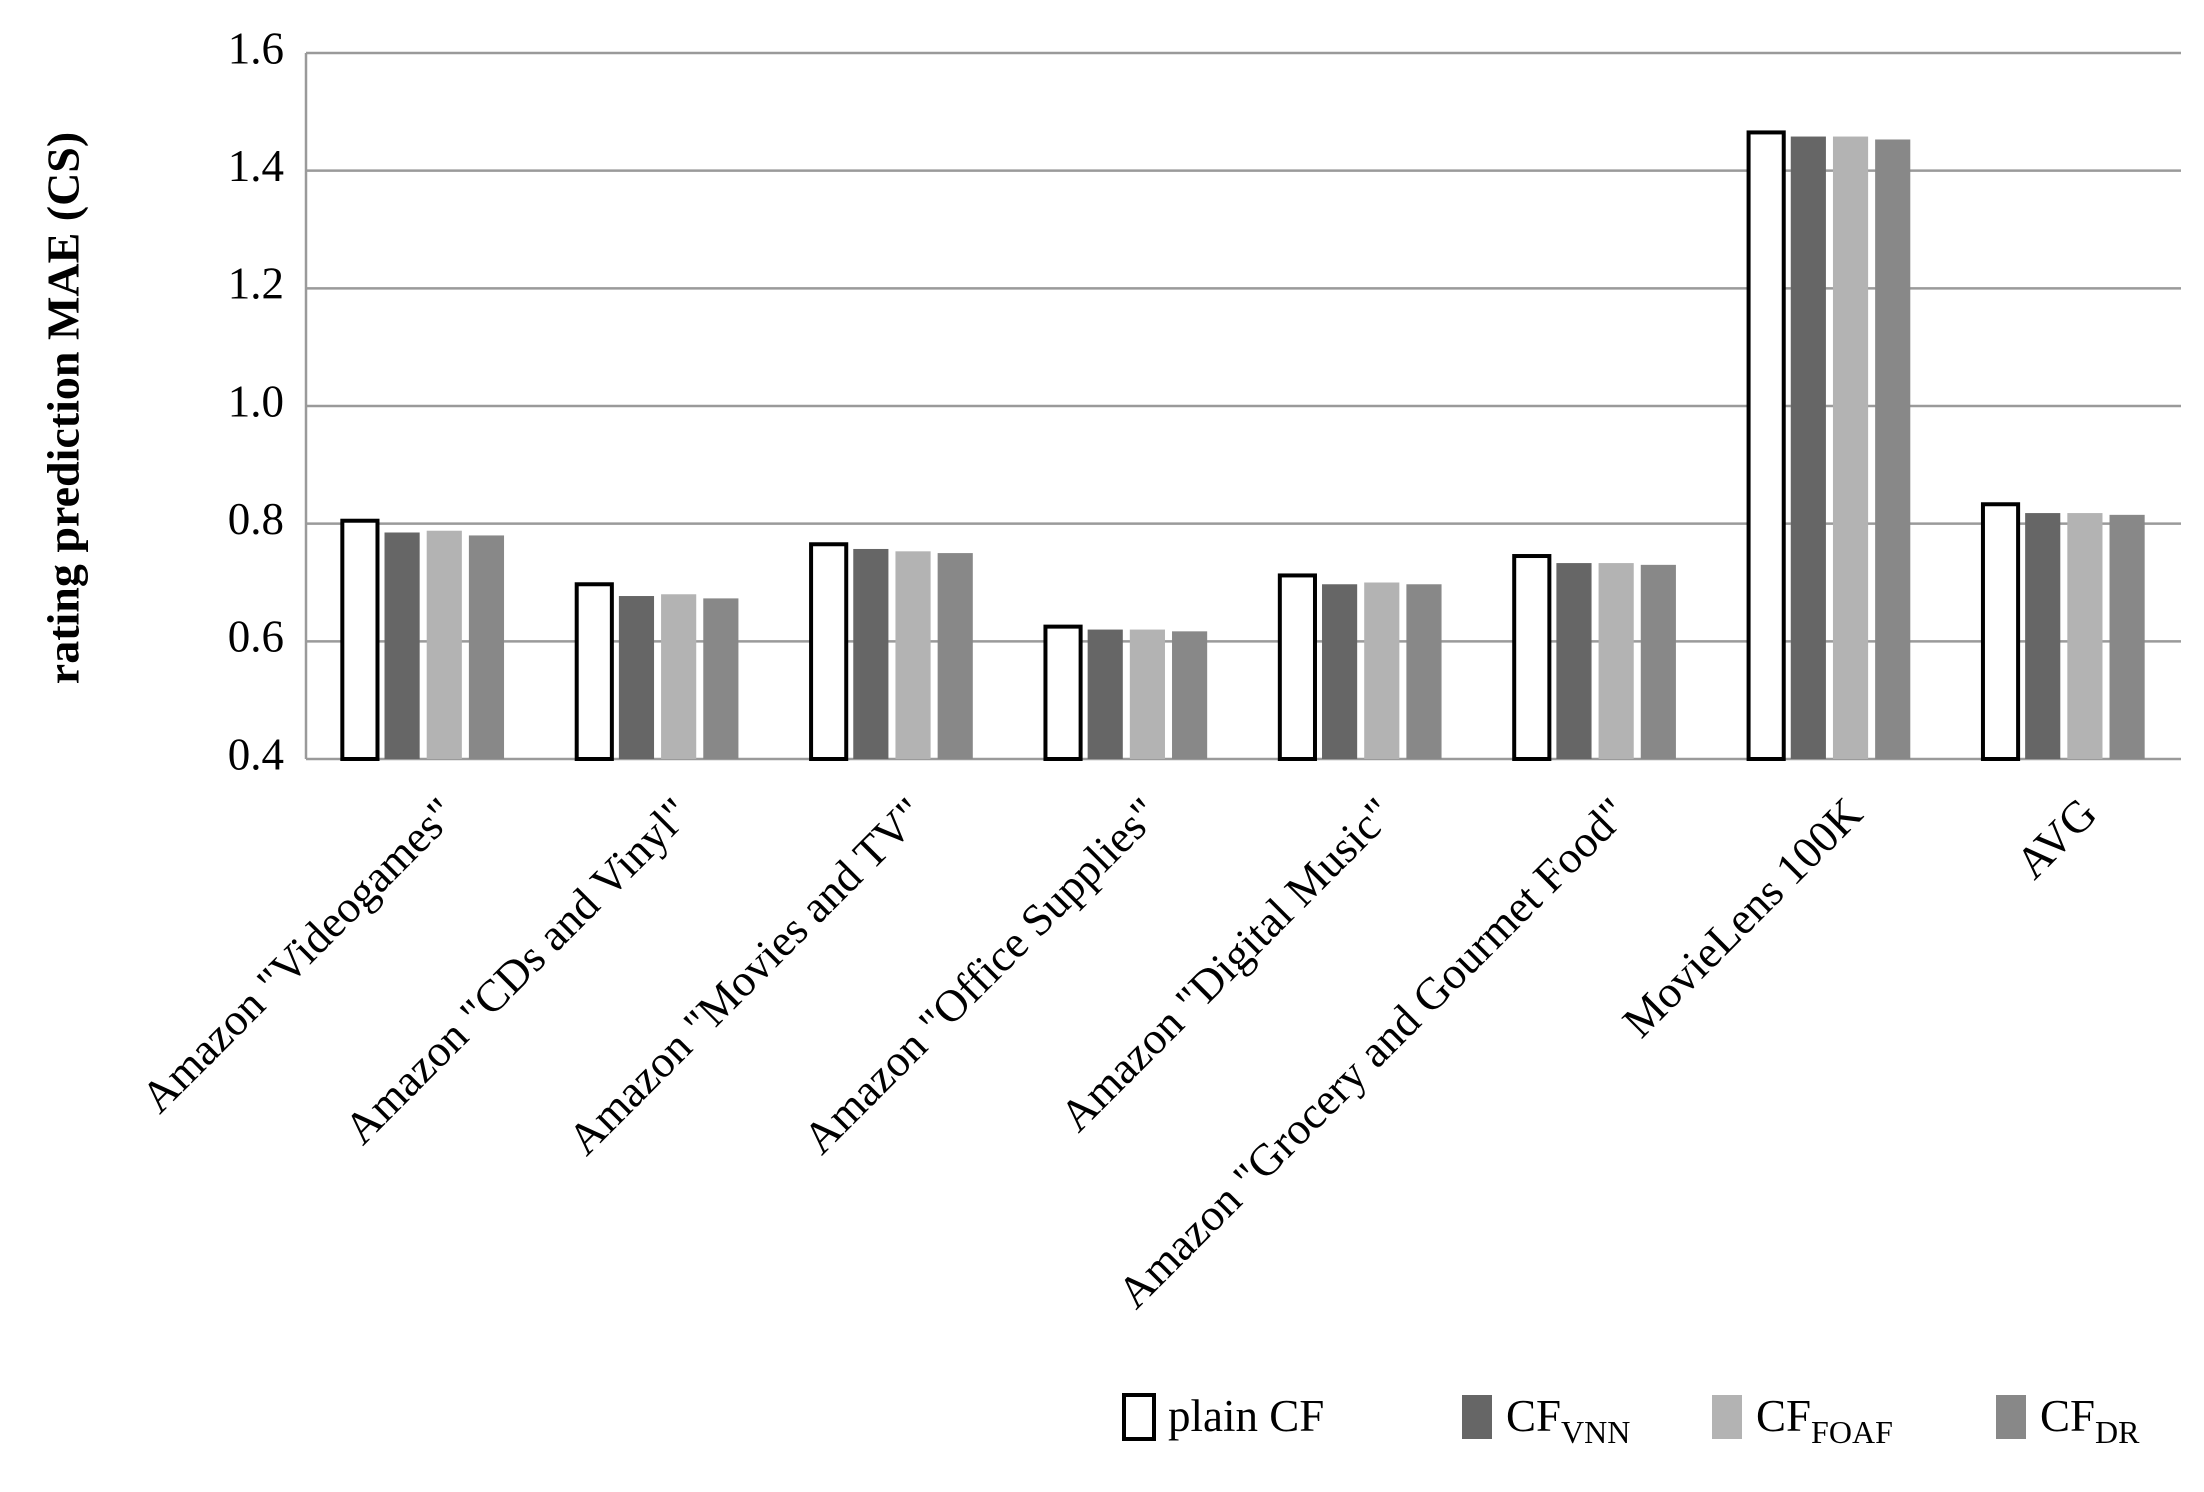  What do you see at coordinates (256, 754) in the screenshot?
I see `y-tick-label: 0.4` at bounding box center [256, 754].